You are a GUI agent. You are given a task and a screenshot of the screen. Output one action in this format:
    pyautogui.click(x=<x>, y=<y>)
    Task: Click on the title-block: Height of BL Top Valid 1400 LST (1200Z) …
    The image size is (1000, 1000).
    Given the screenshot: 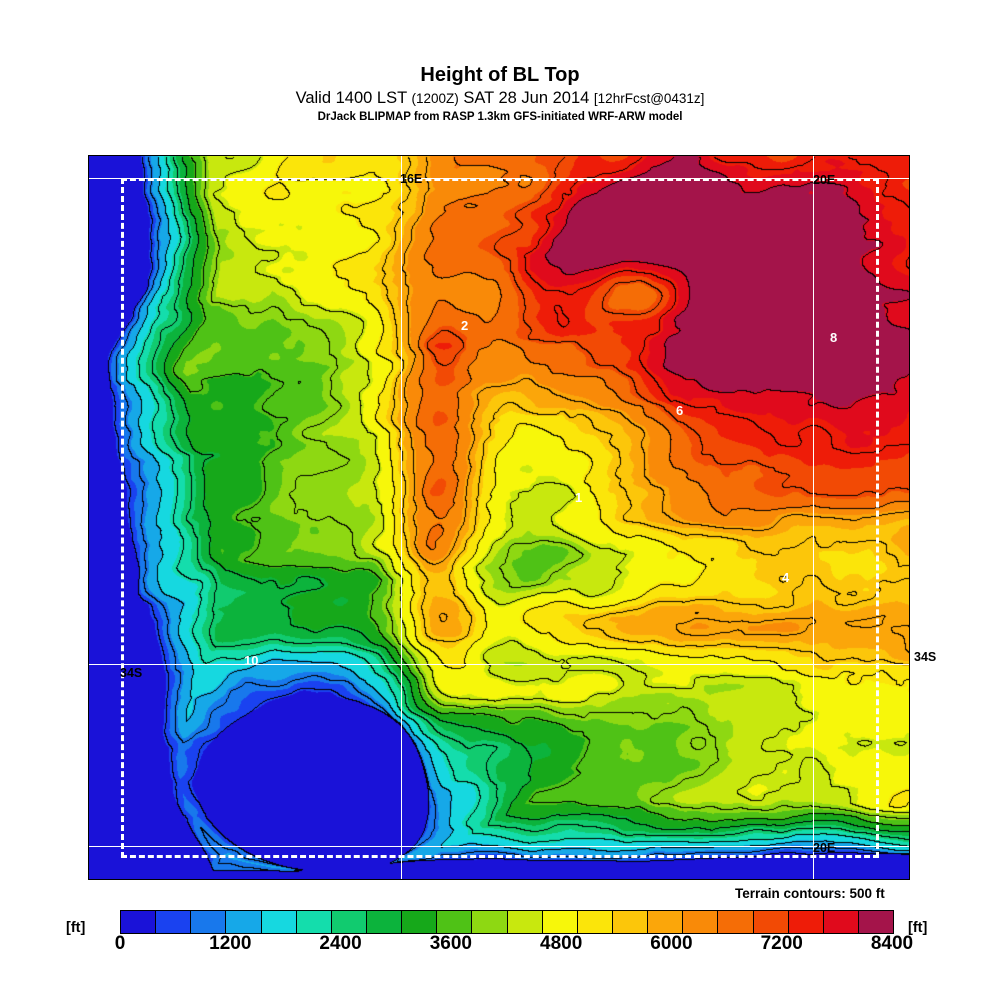 What is the action you would take?
    pyautogui.click(x=500, y=94)
    